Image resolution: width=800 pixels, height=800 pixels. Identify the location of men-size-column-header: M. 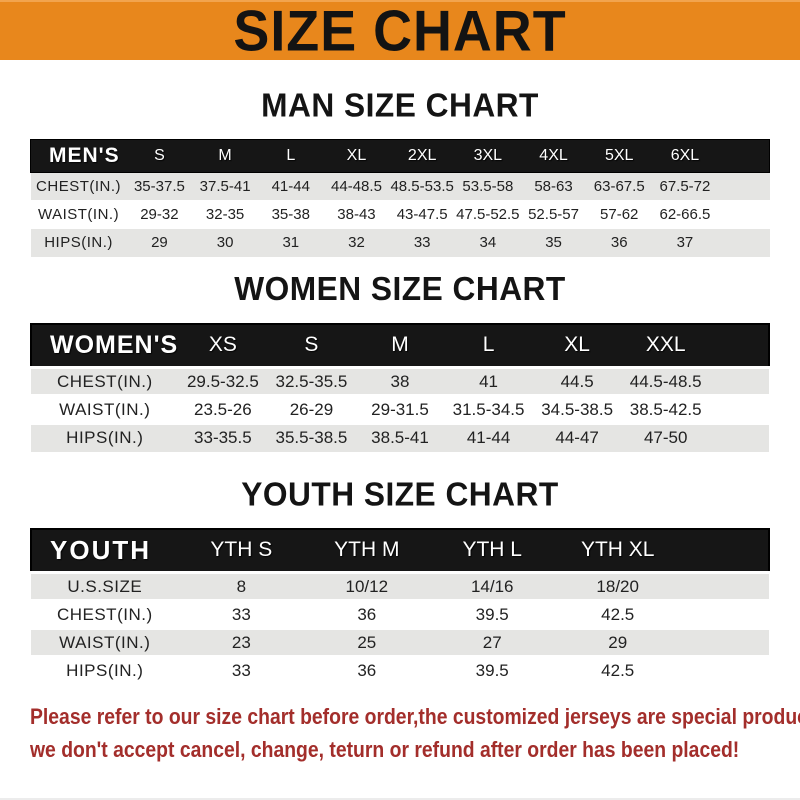
(225, 155).